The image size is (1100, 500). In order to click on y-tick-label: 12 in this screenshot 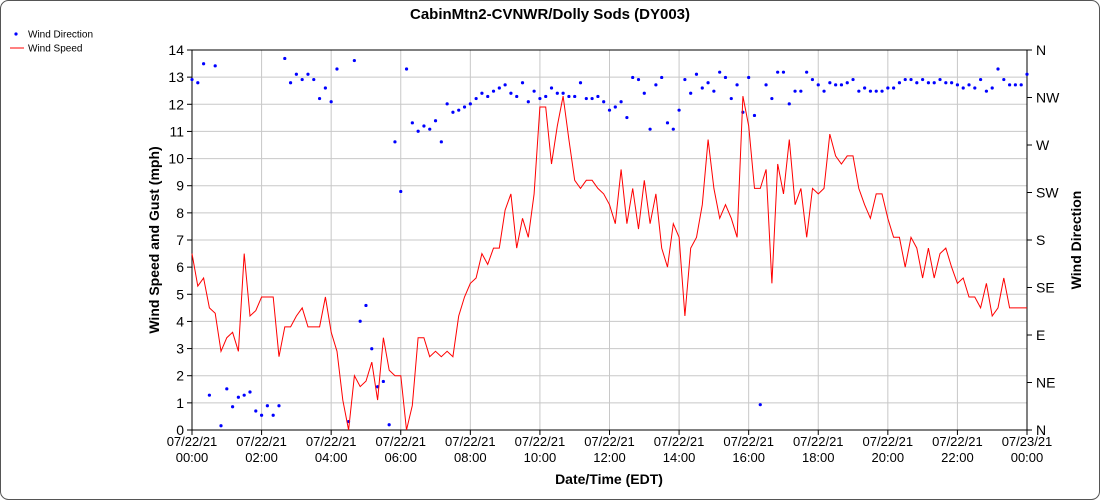, I will do `click(176, 104)`.